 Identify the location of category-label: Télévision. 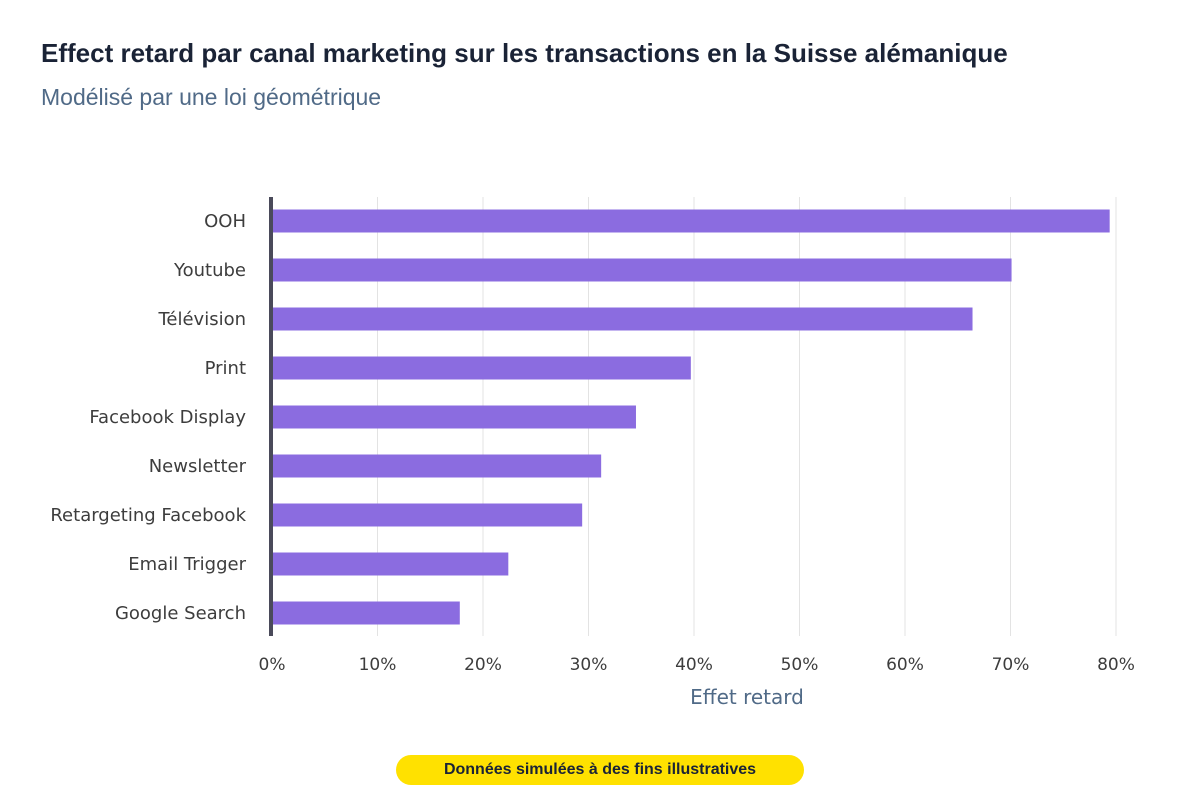
(201, 319).